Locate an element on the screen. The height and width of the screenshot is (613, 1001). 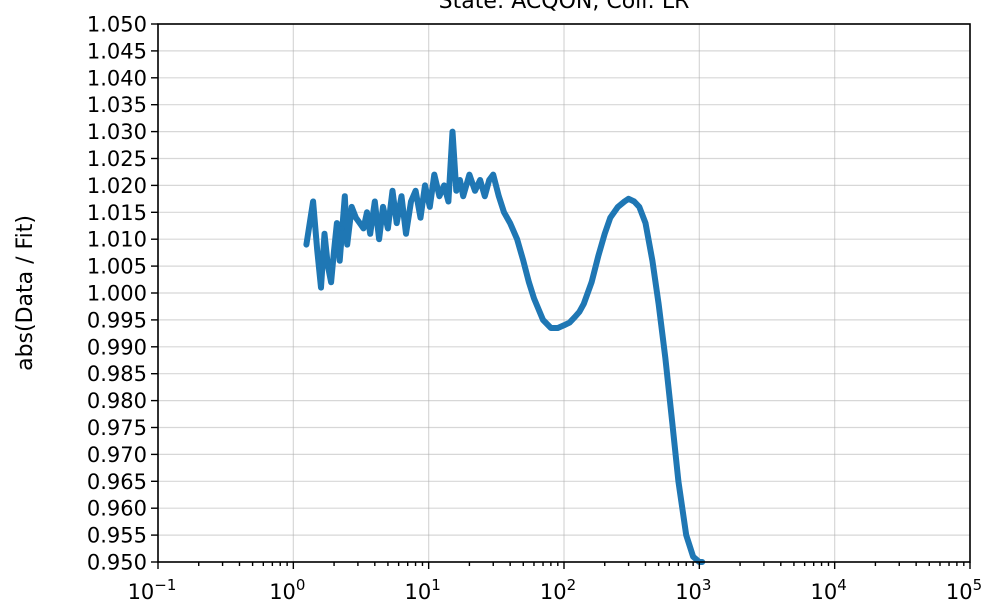
y-tick-label: 1.005 is located at coordinates (117, 267).